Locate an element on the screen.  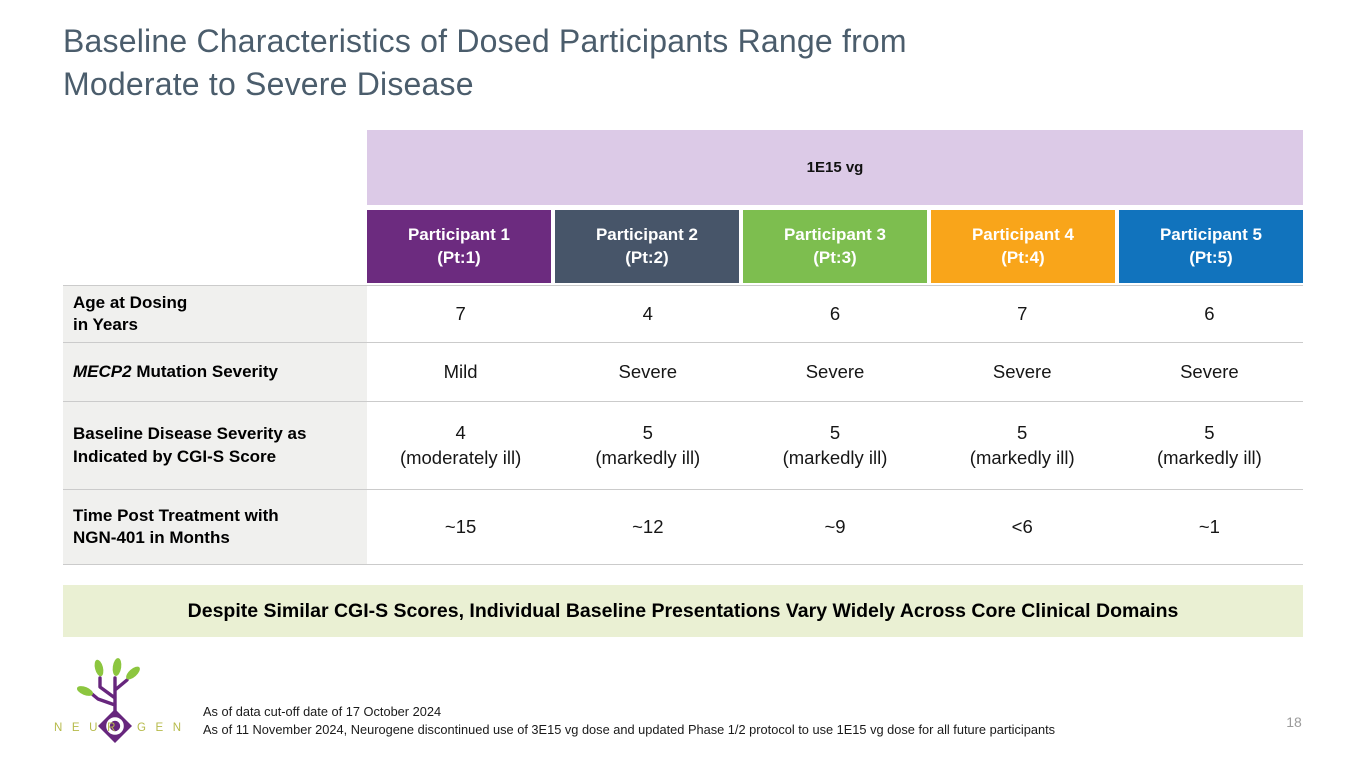
participant-id: (Pt:5) is located at coordinates (1211, 257).